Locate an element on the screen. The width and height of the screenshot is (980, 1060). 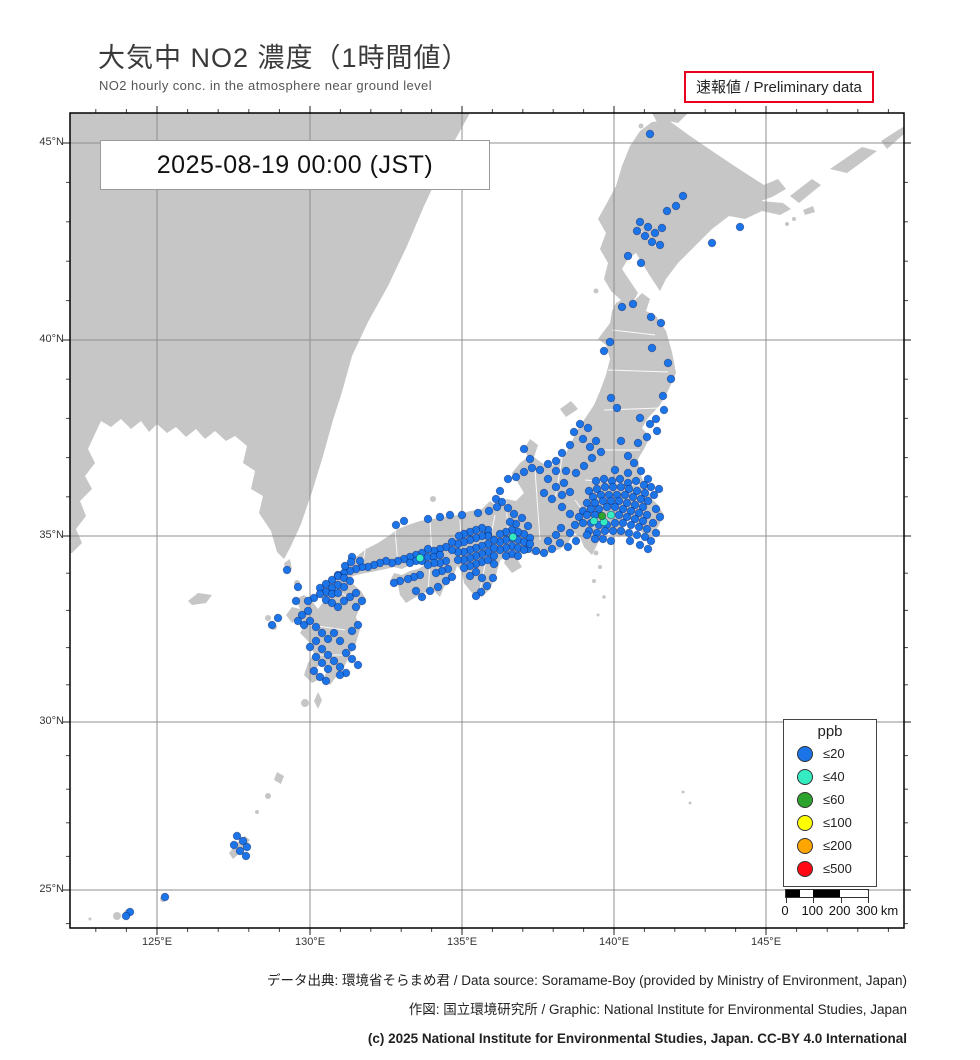
legend-title: ppb is located at coordinates (830, 731).